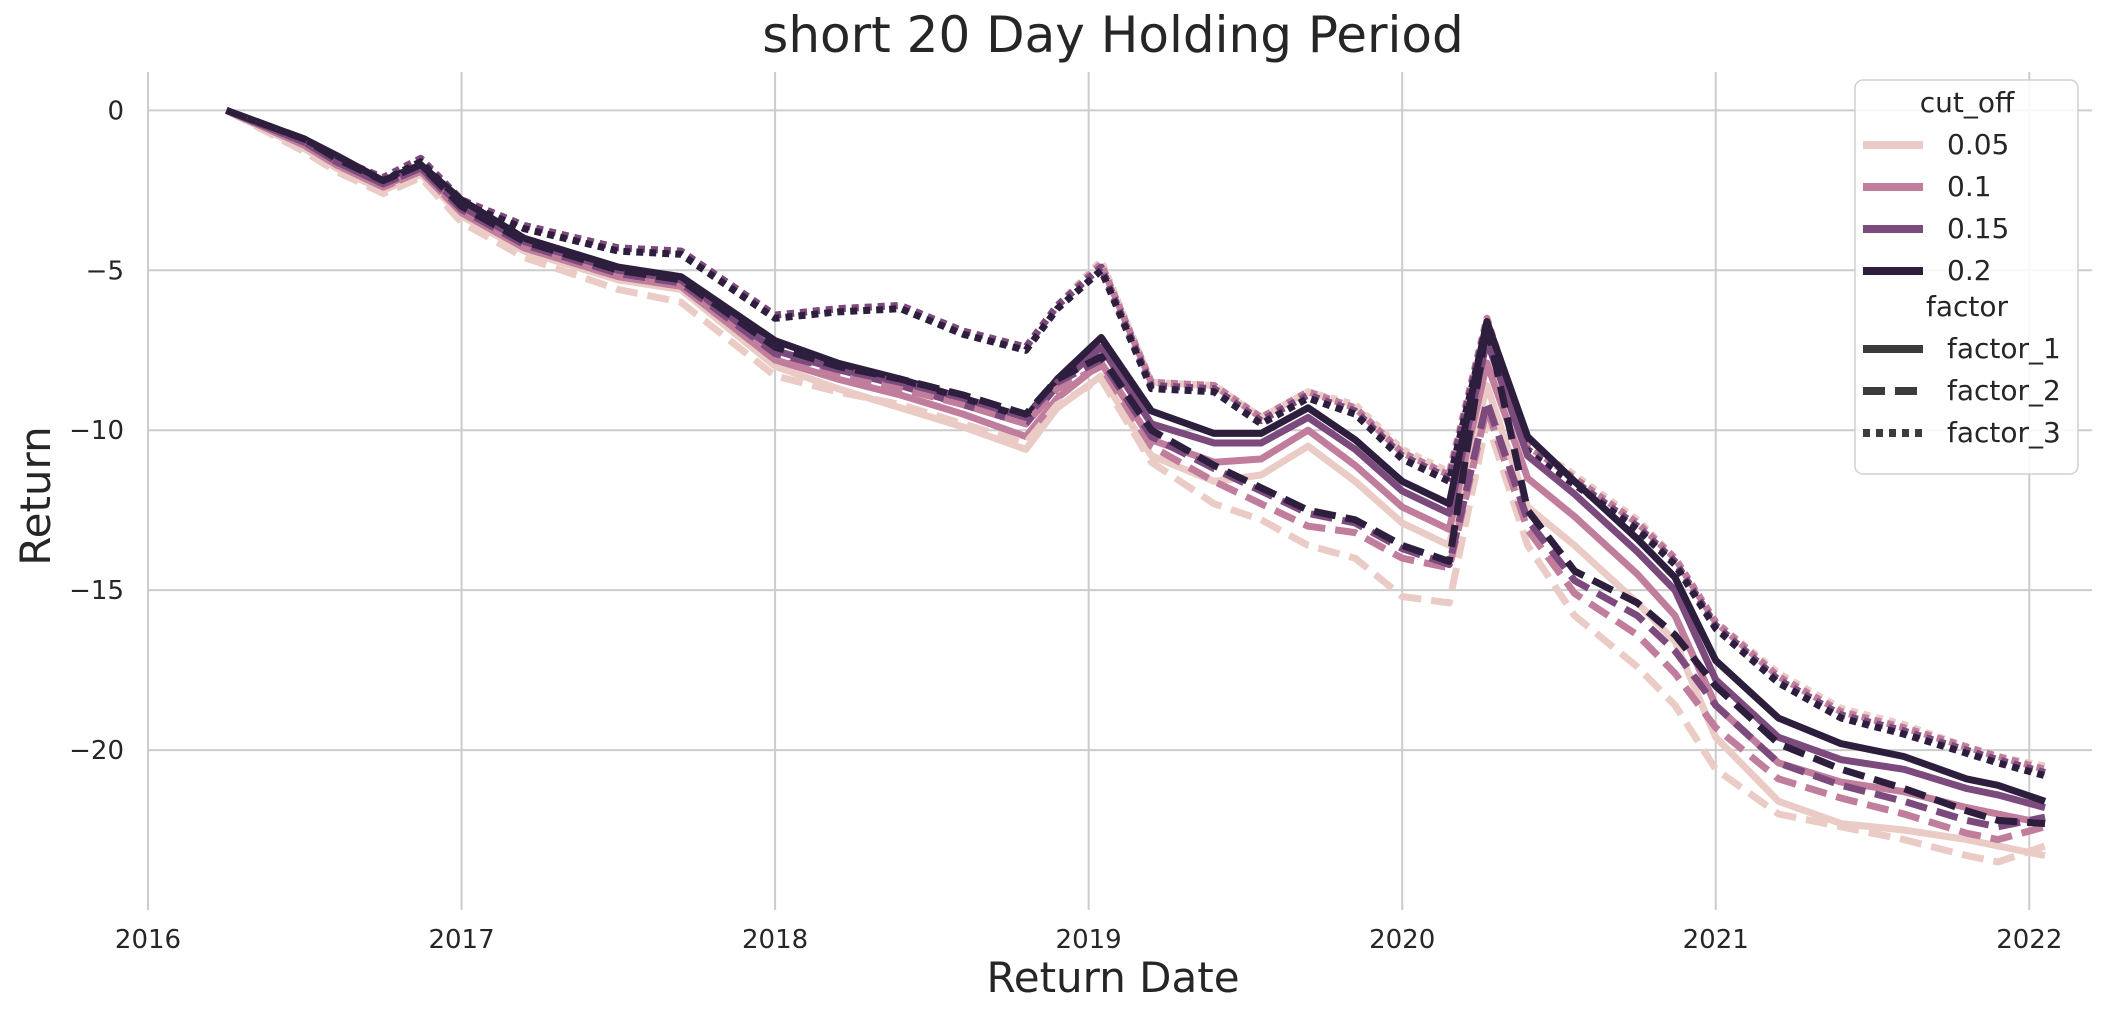  I want to click on x-tick-label: 2019, so click(1089, 940).